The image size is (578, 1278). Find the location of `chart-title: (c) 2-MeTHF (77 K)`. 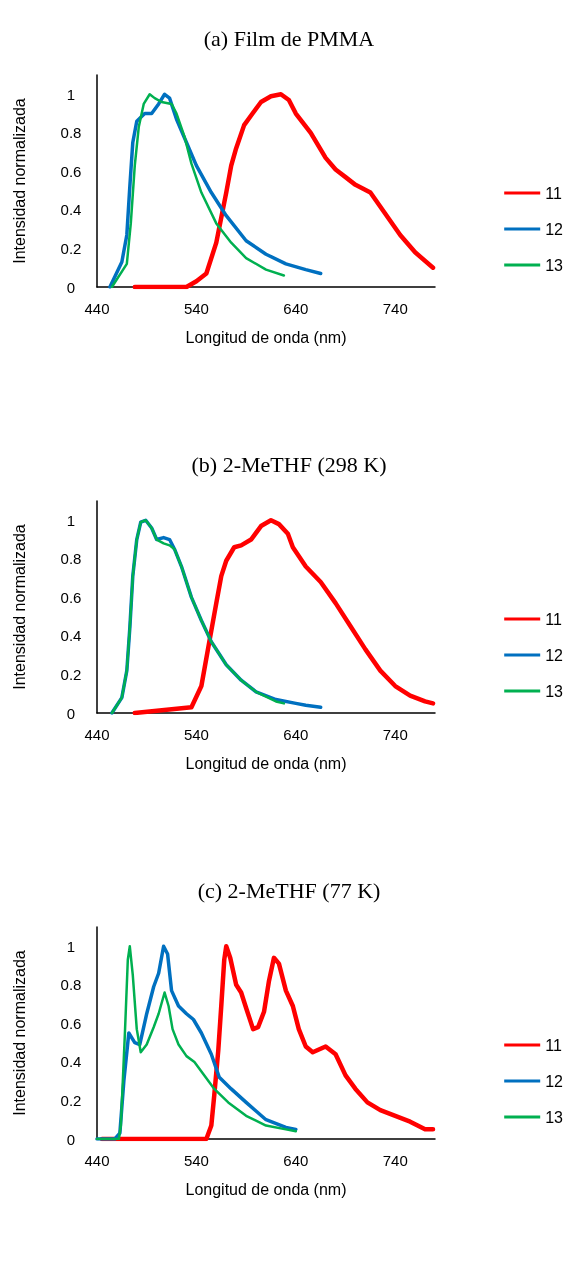

chart-title: (c) 2-MeTHF (77 K) is located at coordinates (289, 890).